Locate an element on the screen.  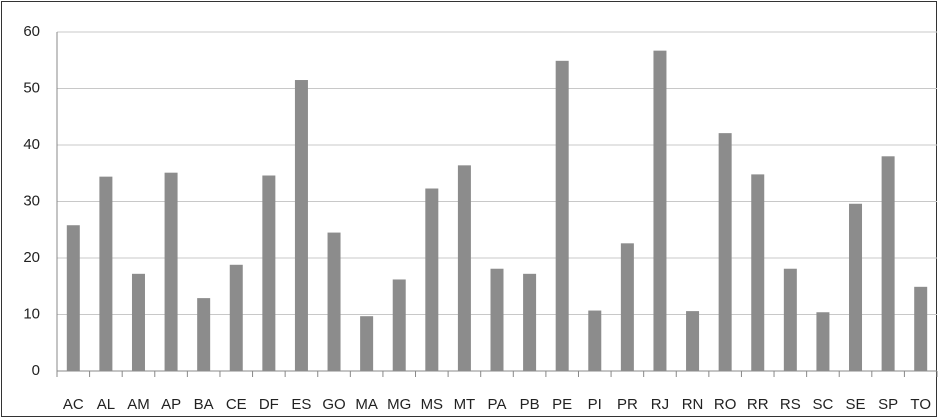
x-tick-label: GO is located at coordinates (333, 404).